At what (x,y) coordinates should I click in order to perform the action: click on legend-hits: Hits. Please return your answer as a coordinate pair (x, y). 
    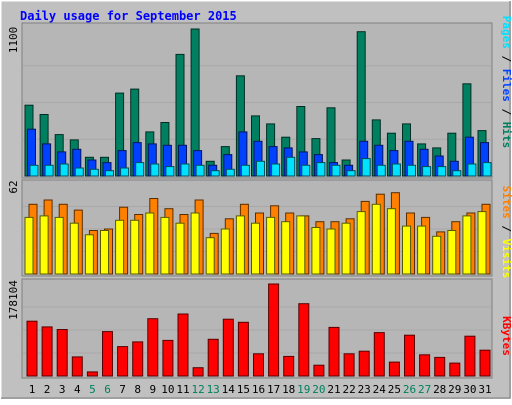
    Looking at the image, I should click on (506, 135).